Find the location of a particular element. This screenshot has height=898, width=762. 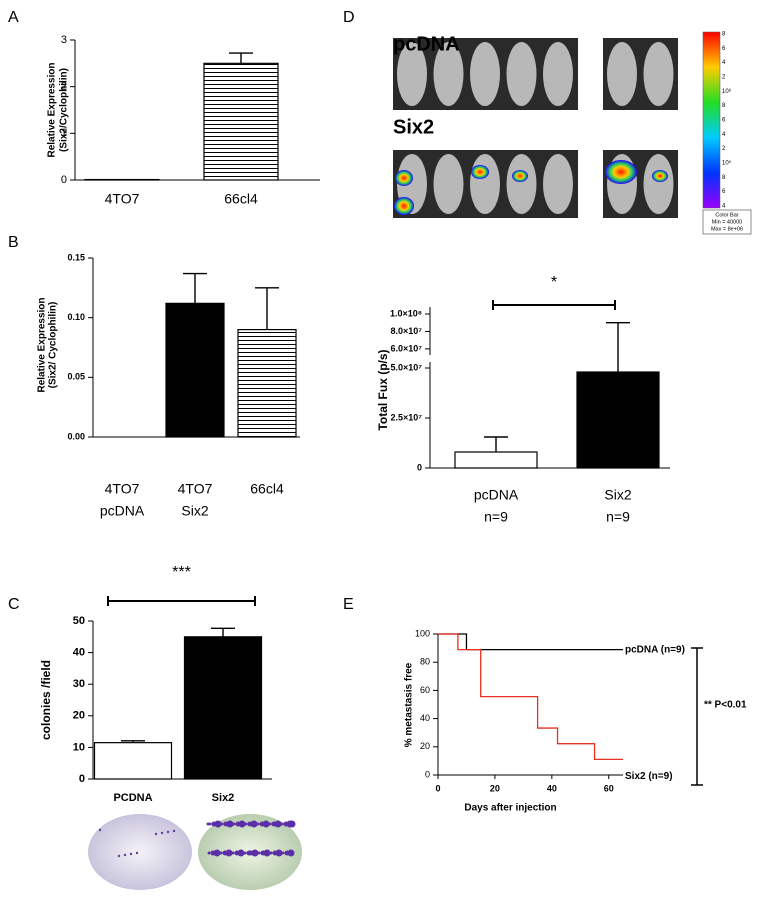

legend-label: pcDNA (n=9) is located at coordinates (655, 649).